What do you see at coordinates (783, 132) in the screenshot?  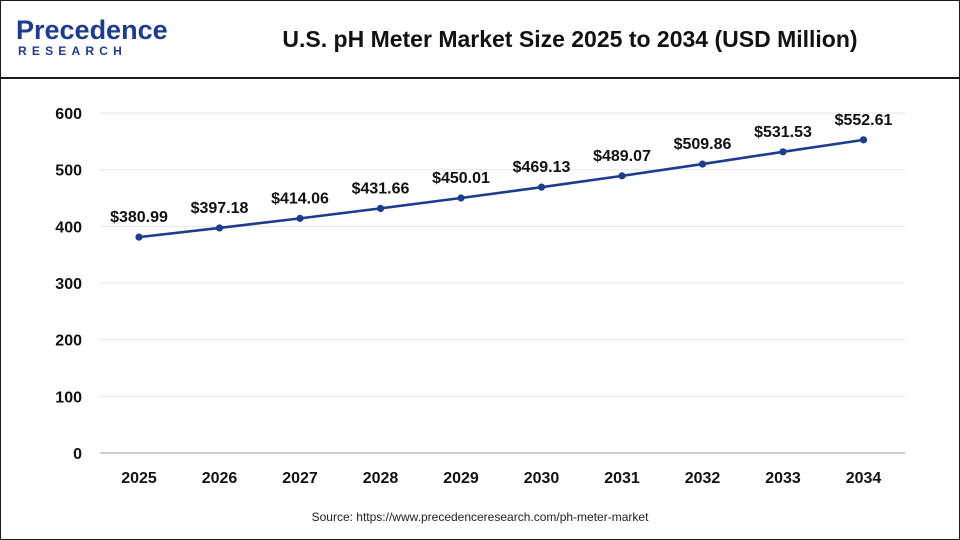 I see `data-label: $531.53` at bounding box center [783, 132].